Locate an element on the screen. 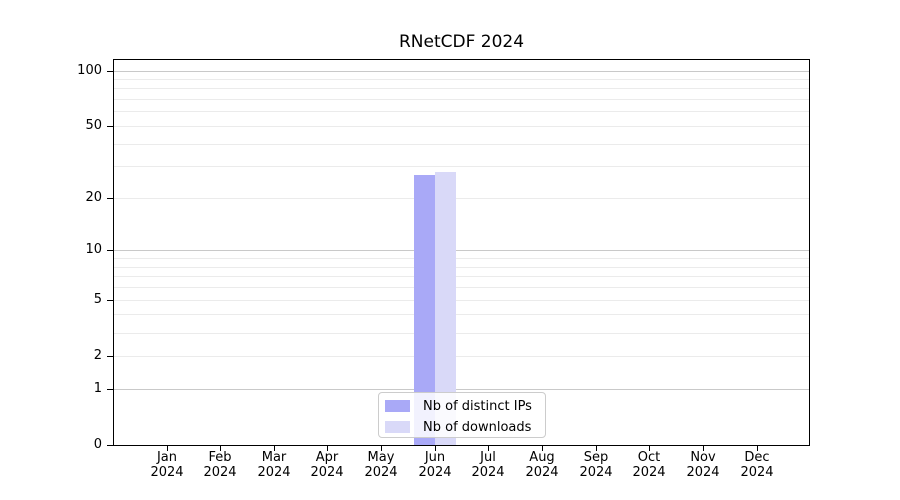 Image resolution: width=900 pixels, height=500 pixels. x-tick-label: Aug 2024 is located at coordinates (542, 465).